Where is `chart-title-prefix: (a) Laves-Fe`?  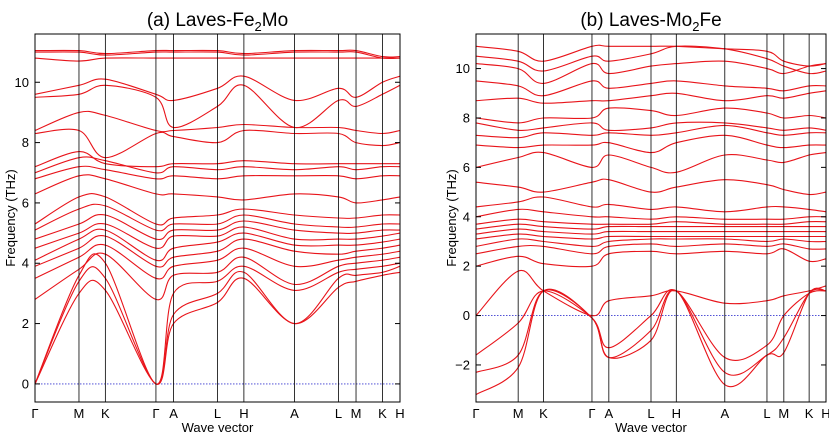
chart-title-prefix: (a) Laves-Fe is located at coordinates (201, 20).